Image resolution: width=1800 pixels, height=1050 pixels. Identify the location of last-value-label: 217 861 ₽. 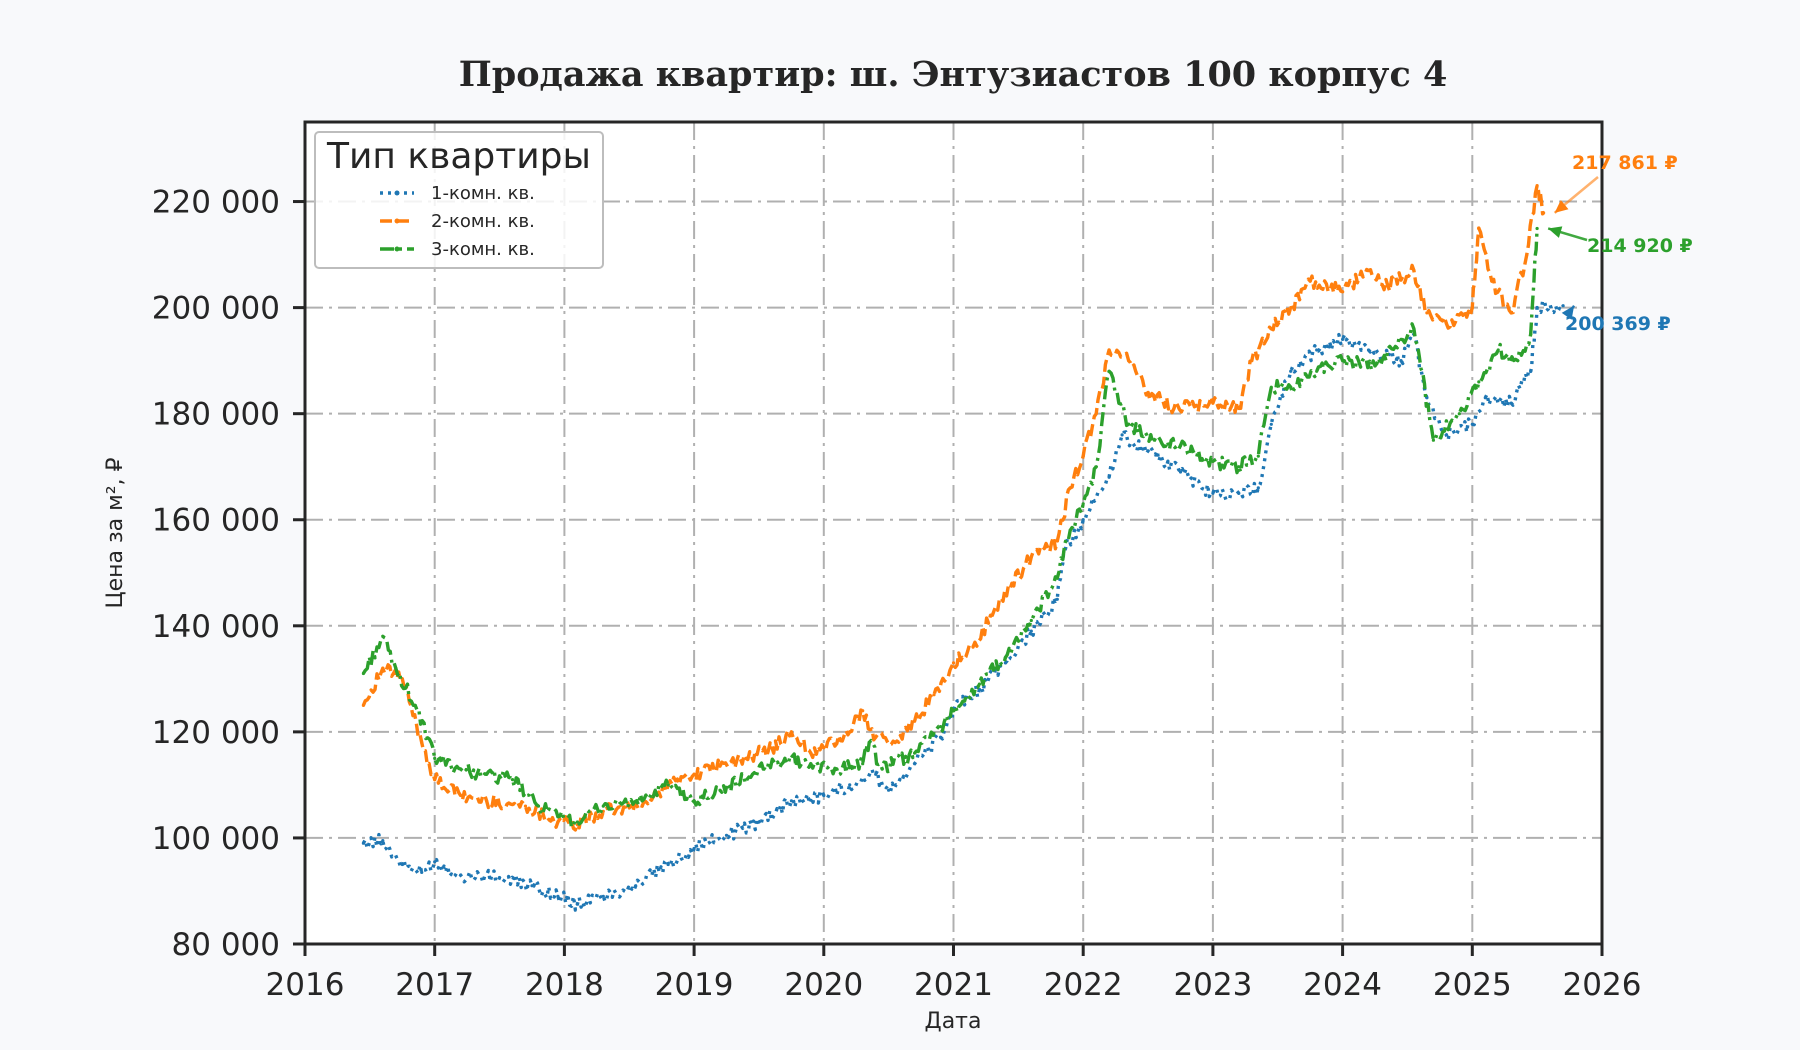
(1625, 163).